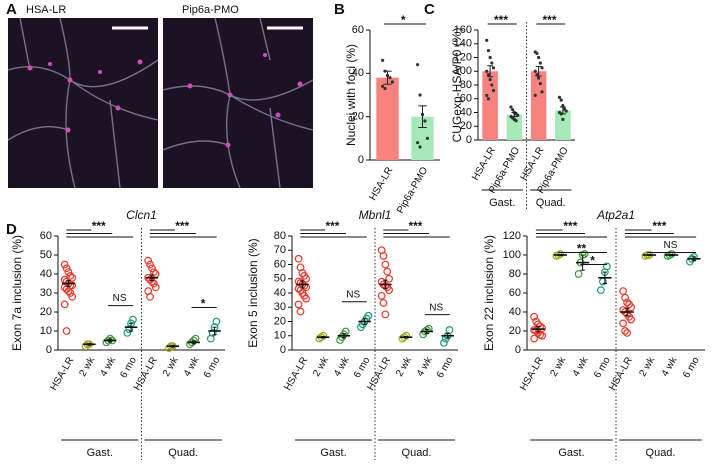 The image size is (724, 471). What do you see at coordinates (253, 292) in the screenshot?
I see `y-axis-label: Exon 5 inclusion (%)` at bounding box center [253, 292].